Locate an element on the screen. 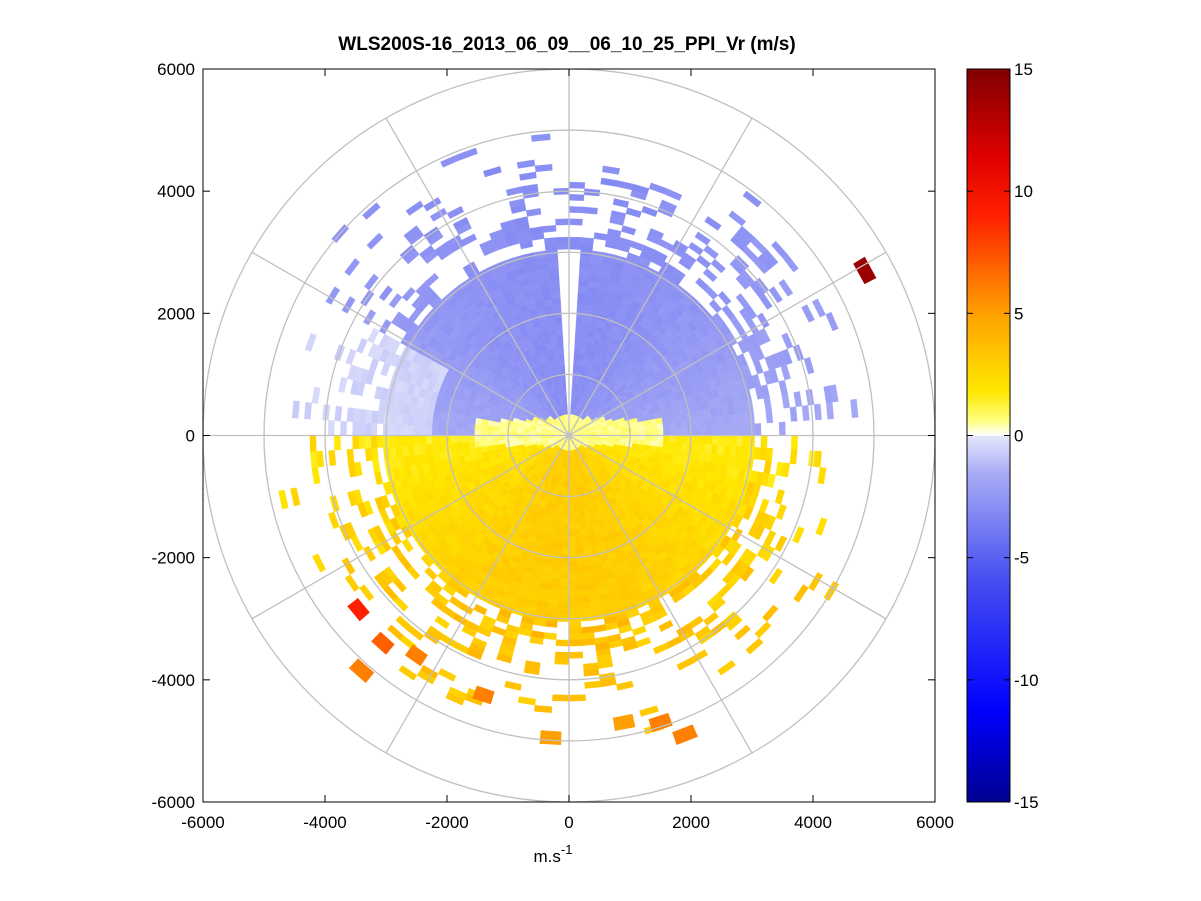 The height and width of the screenshot is (901, 1201). y-tick-label: -4000 is located at coordinates (173, 680).